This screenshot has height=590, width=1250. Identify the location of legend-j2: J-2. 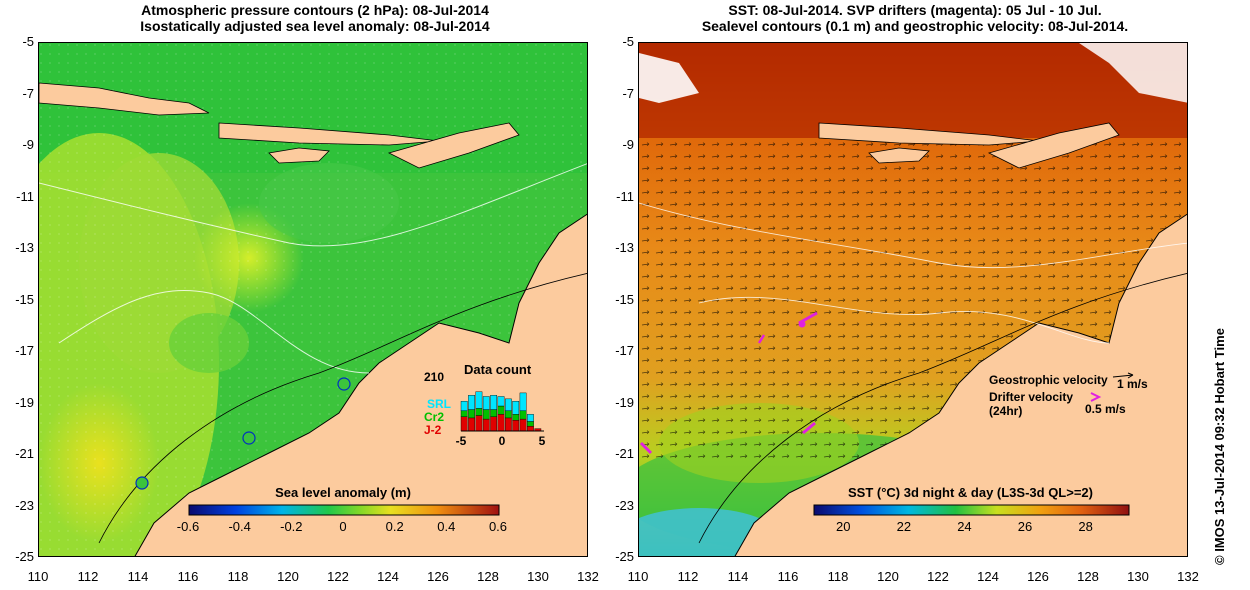
(433, 430).